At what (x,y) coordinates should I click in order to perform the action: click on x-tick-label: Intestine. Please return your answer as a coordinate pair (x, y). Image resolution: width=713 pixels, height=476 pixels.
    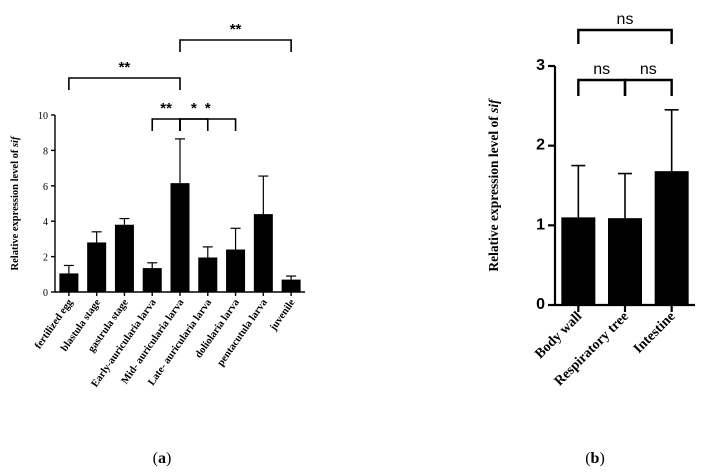
    Looking at the image, I should click on (654, 332).